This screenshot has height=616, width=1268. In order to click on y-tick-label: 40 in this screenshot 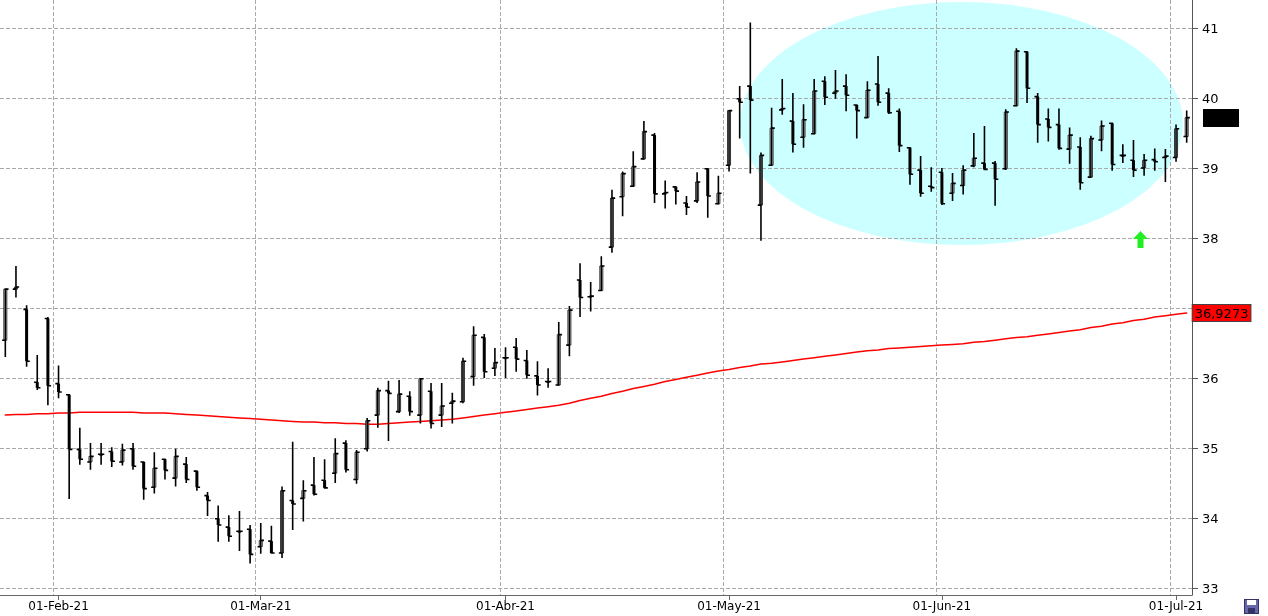, I will do `click(1210, 98)`.